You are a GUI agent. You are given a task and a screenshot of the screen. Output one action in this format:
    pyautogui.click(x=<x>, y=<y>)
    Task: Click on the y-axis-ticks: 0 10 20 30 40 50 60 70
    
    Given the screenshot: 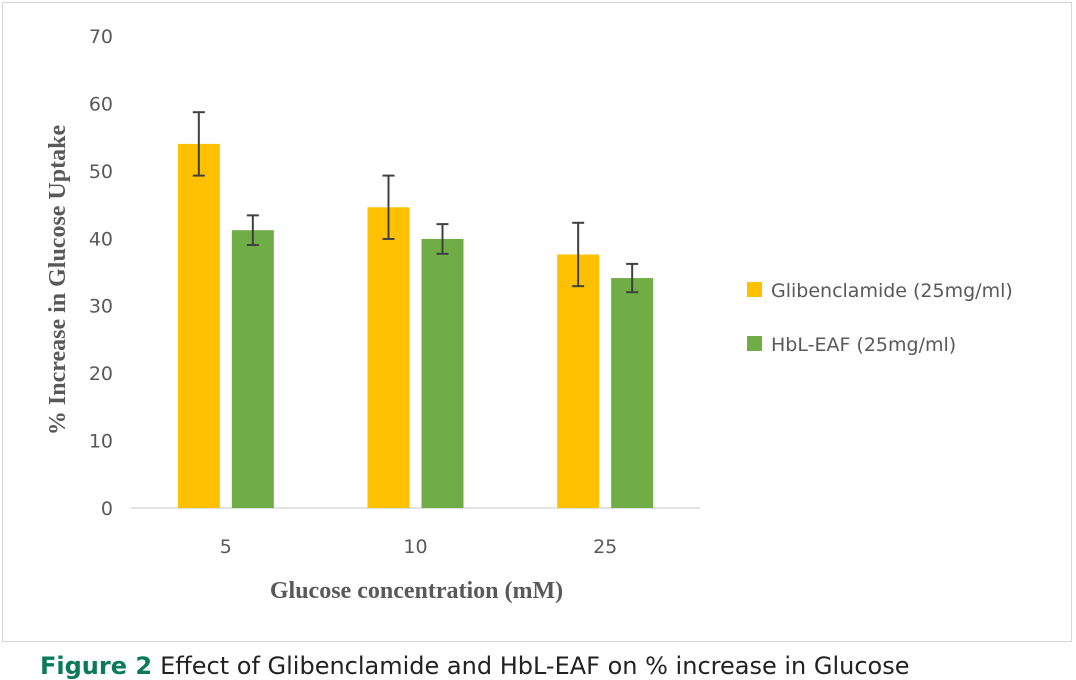 What is the action you would take?
    pyautogui.click(x=101, y=273)
    